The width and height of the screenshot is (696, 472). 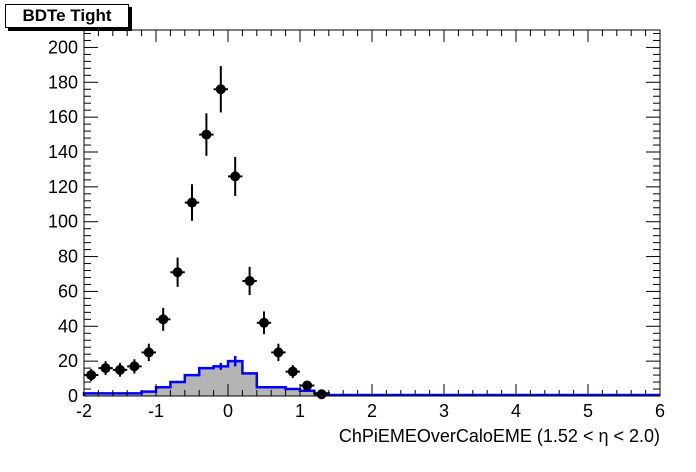 I want to click on x-tick-label: 4, so click(x=516, y=411).